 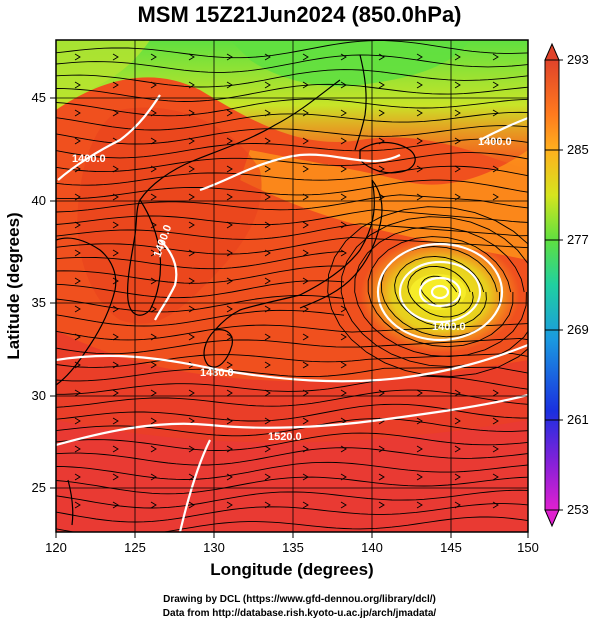 What do you see at coordinates (135, 547) in the screenshot?
I see `x-tick-label: 125` at bounding box center [135, 547].